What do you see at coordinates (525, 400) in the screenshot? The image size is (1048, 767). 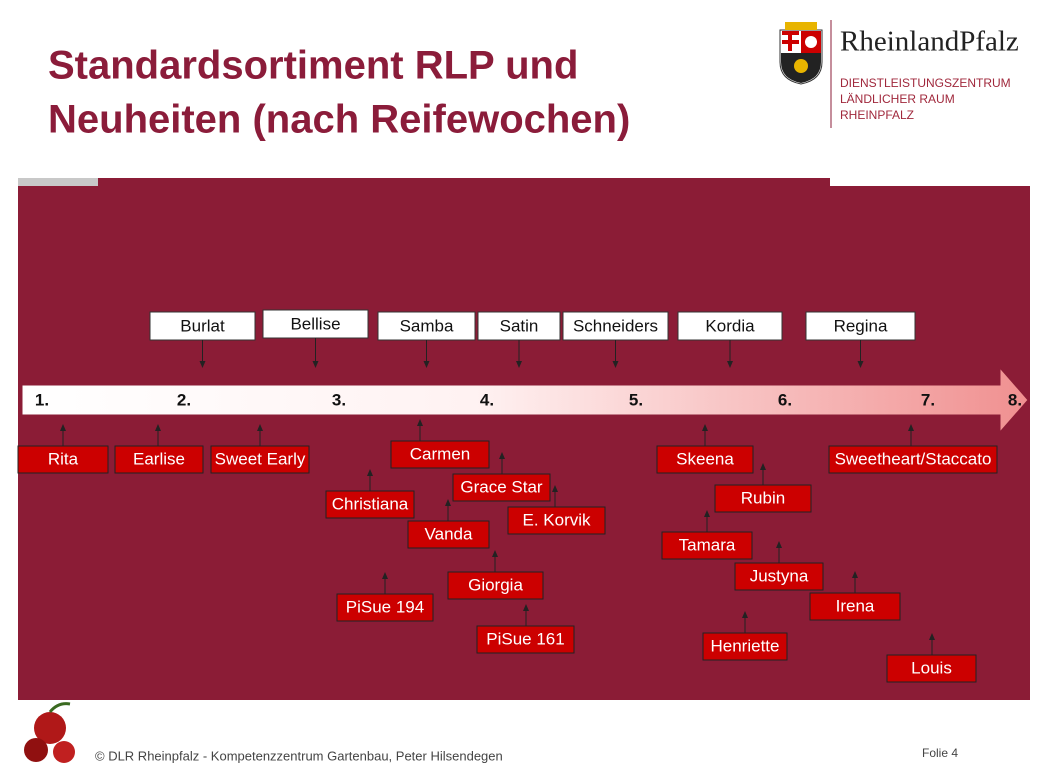 I see `timeline-arrow` at bounding box center [525, 400].